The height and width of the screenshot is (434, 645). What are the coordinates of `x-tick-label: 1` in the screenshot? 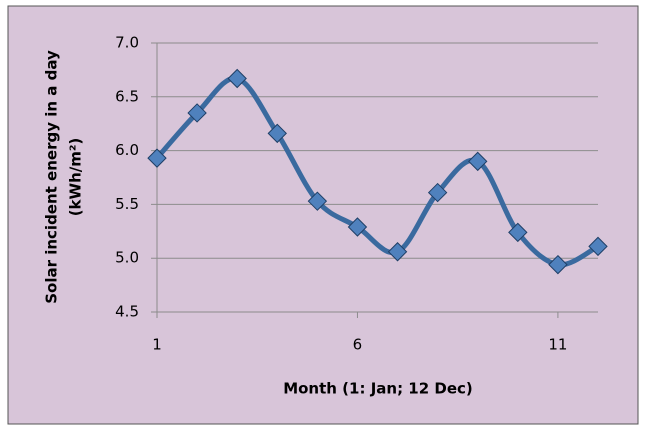 It's located at (157, 345).